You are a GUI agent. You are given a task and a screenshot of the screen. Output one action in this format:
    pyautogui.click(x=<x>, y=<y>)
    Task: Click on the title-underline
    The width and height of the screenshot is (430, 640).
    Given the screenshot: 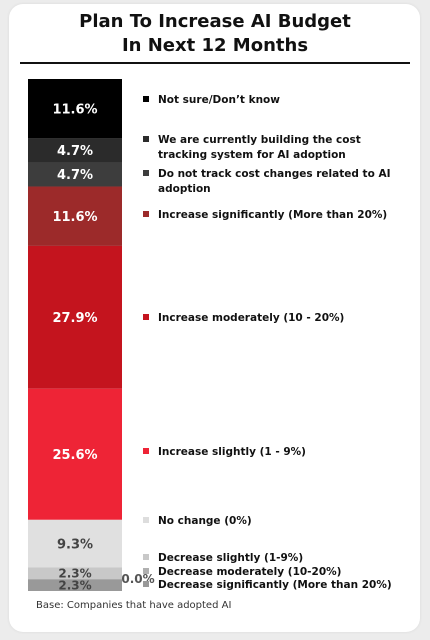 What is the action you would take?
    pyautogui.click(x=215, y=63)
    